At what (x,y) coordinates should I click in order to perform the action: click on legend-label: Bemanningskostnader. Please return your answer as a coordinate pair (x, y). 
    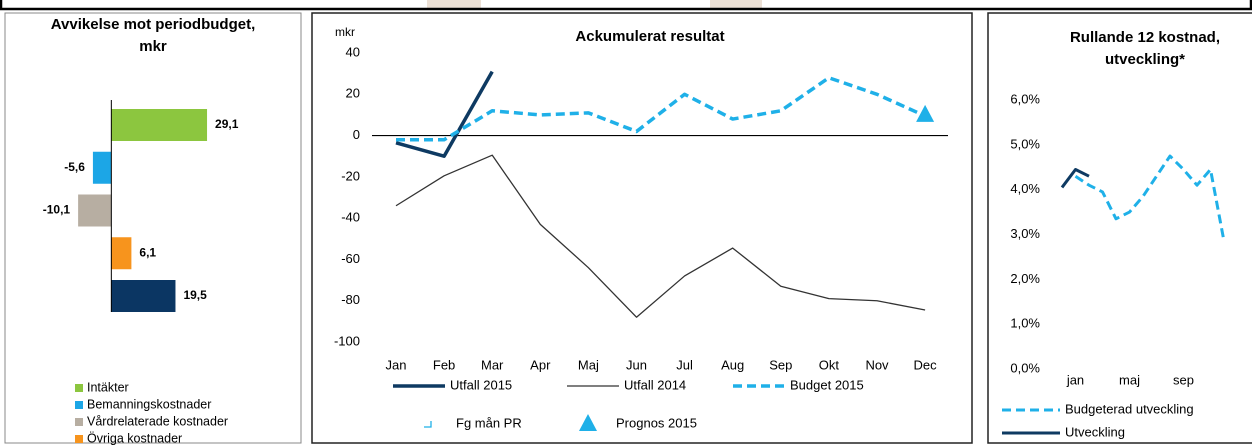
    Looking at the image, I should click on (149, 404).